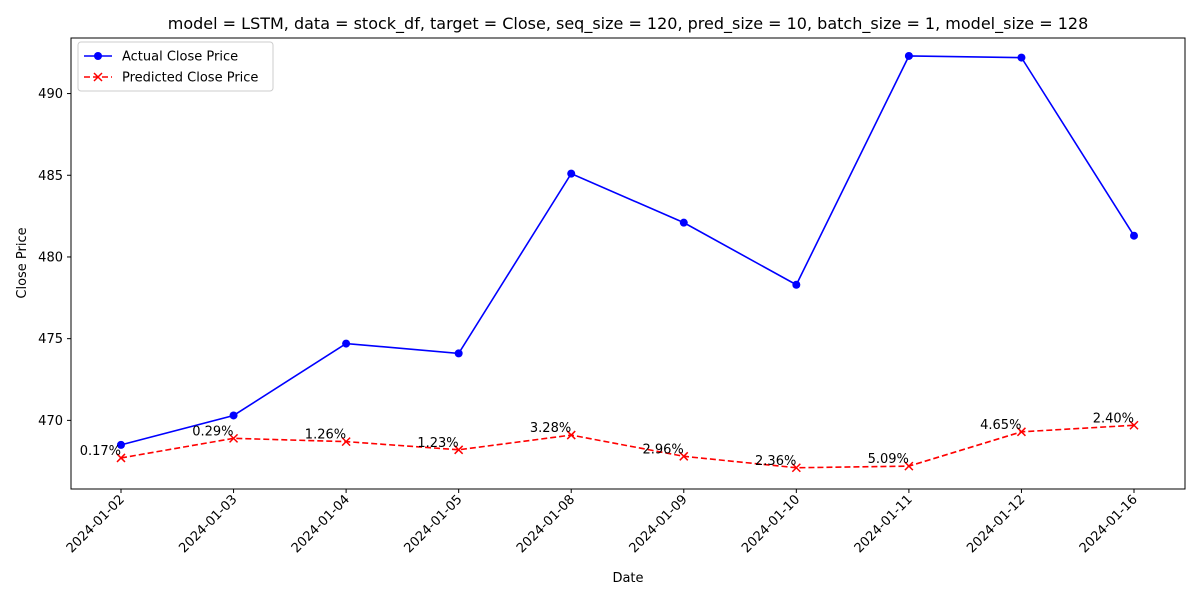  What do you see at coordinates (22, 262) in the screenshot?
I see `y-axis-label: Close Price` at bounding box center [22, 262].